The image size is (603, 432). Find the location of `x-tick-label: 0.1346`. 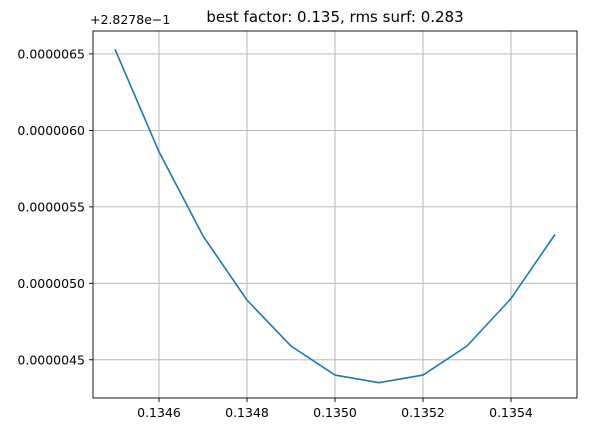

x-tick-label: 0.1346 is located at coordinates (159, 412).